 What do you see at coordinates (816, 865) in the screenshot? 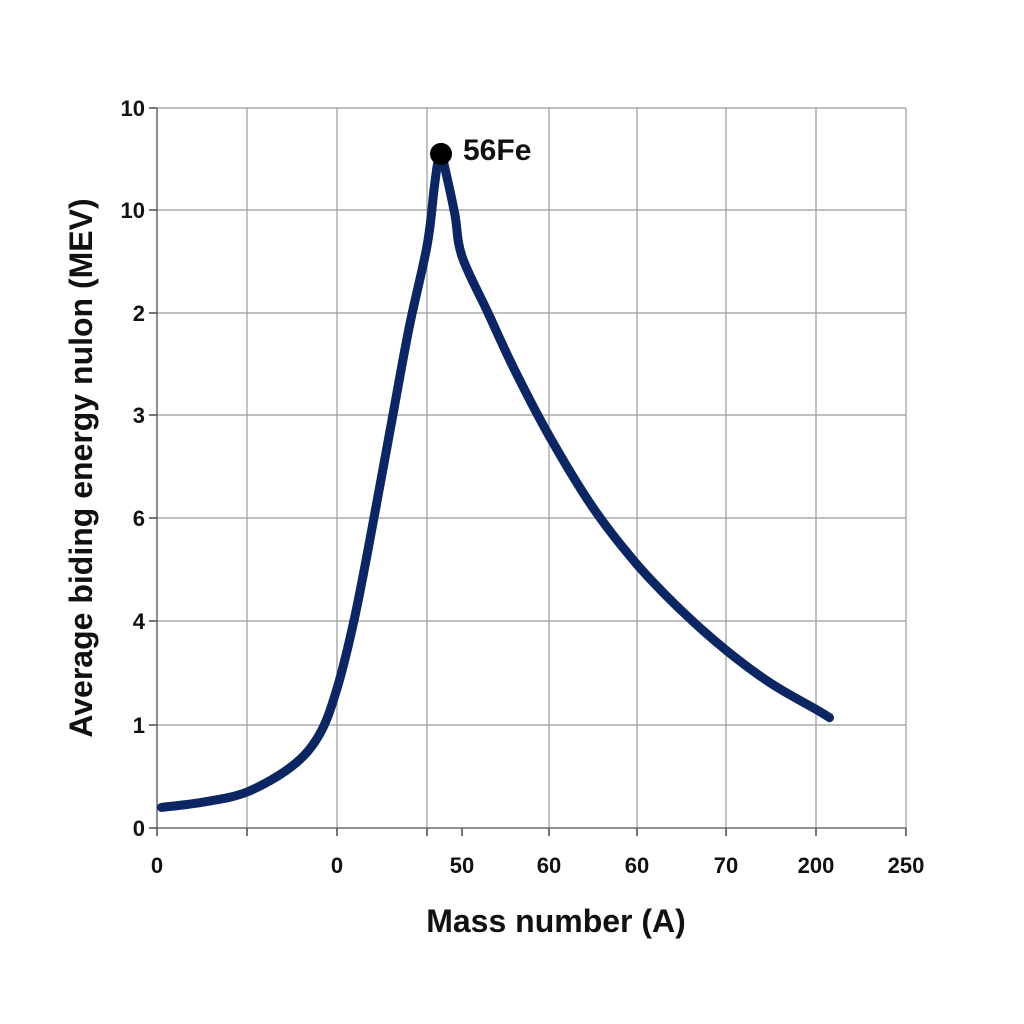
I see `x-tick-label: 200` at bounding box center [816, 865].